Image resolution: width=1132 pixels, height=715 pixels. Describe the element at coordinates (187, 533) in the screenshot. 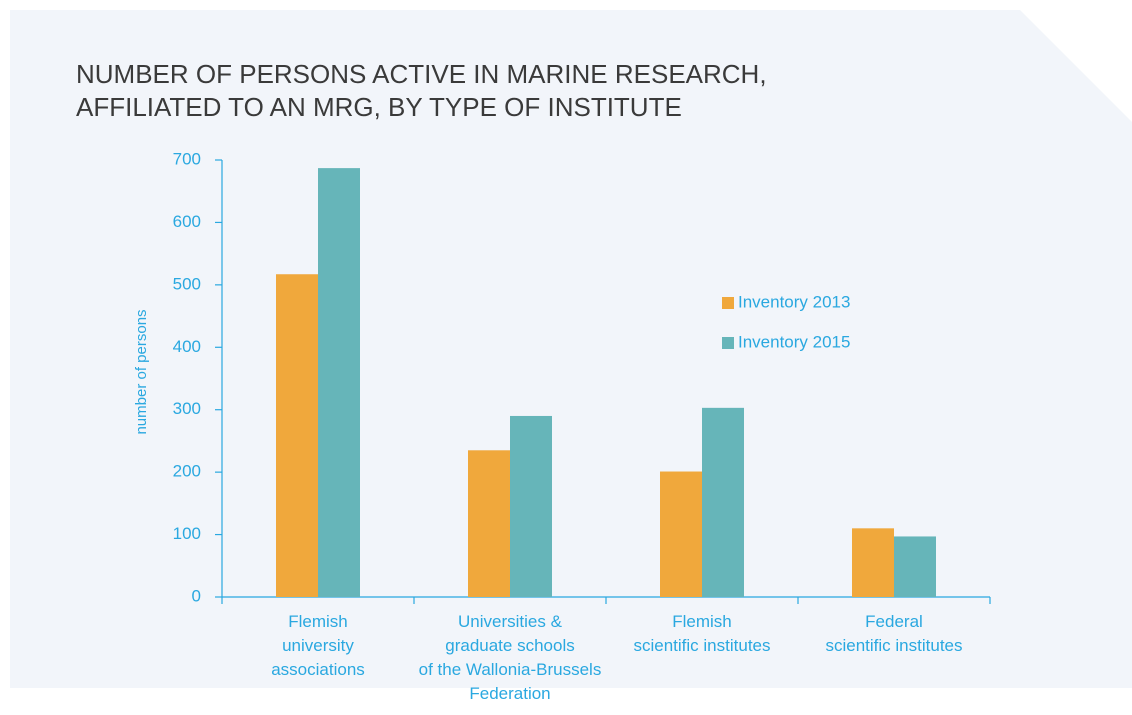

I see `y-tick-label: 100` at that location.